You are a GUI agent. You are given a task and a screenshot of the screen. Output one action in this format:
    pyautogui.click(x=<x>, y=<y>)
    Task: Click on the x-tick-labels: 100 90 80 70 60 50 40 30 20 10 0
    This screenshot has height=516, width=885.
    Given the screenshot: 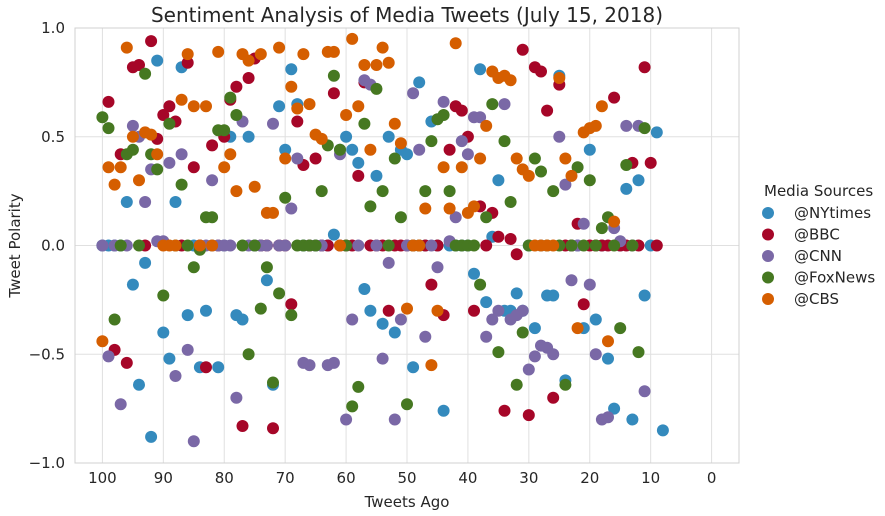 What is the action you would take?
    pyautogui.click(x=402, y=478)
    